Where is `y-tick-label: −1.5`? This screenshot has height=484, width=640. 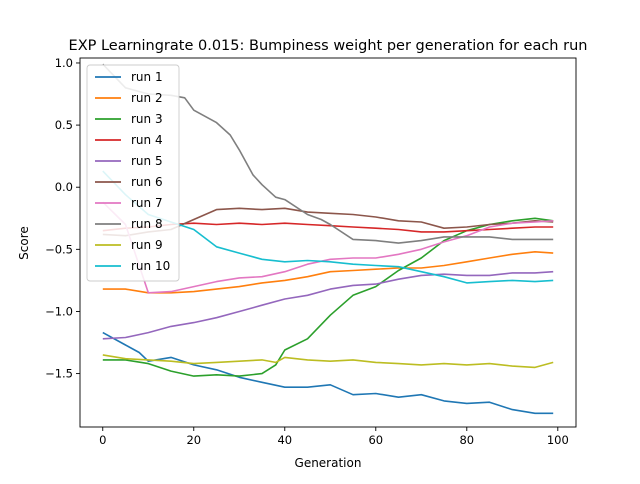
y-tick-label: −1.5 is located at coordinates (59, 374).